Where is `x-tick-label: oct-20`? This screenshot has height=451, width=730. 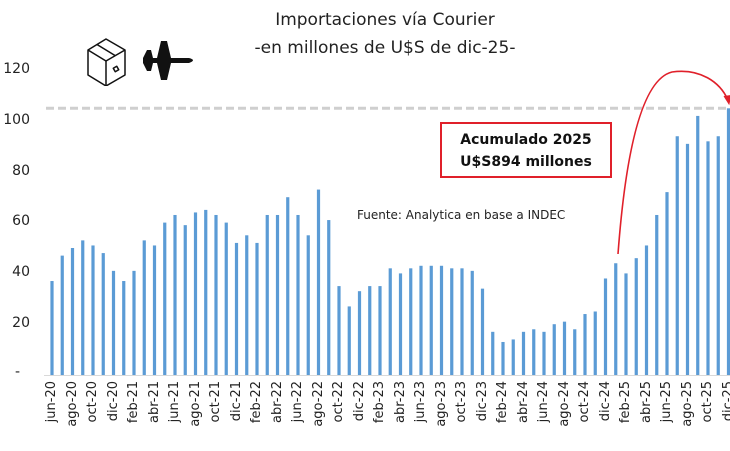
x-tick-label: oct-20 is located at coordinates (92, 402).